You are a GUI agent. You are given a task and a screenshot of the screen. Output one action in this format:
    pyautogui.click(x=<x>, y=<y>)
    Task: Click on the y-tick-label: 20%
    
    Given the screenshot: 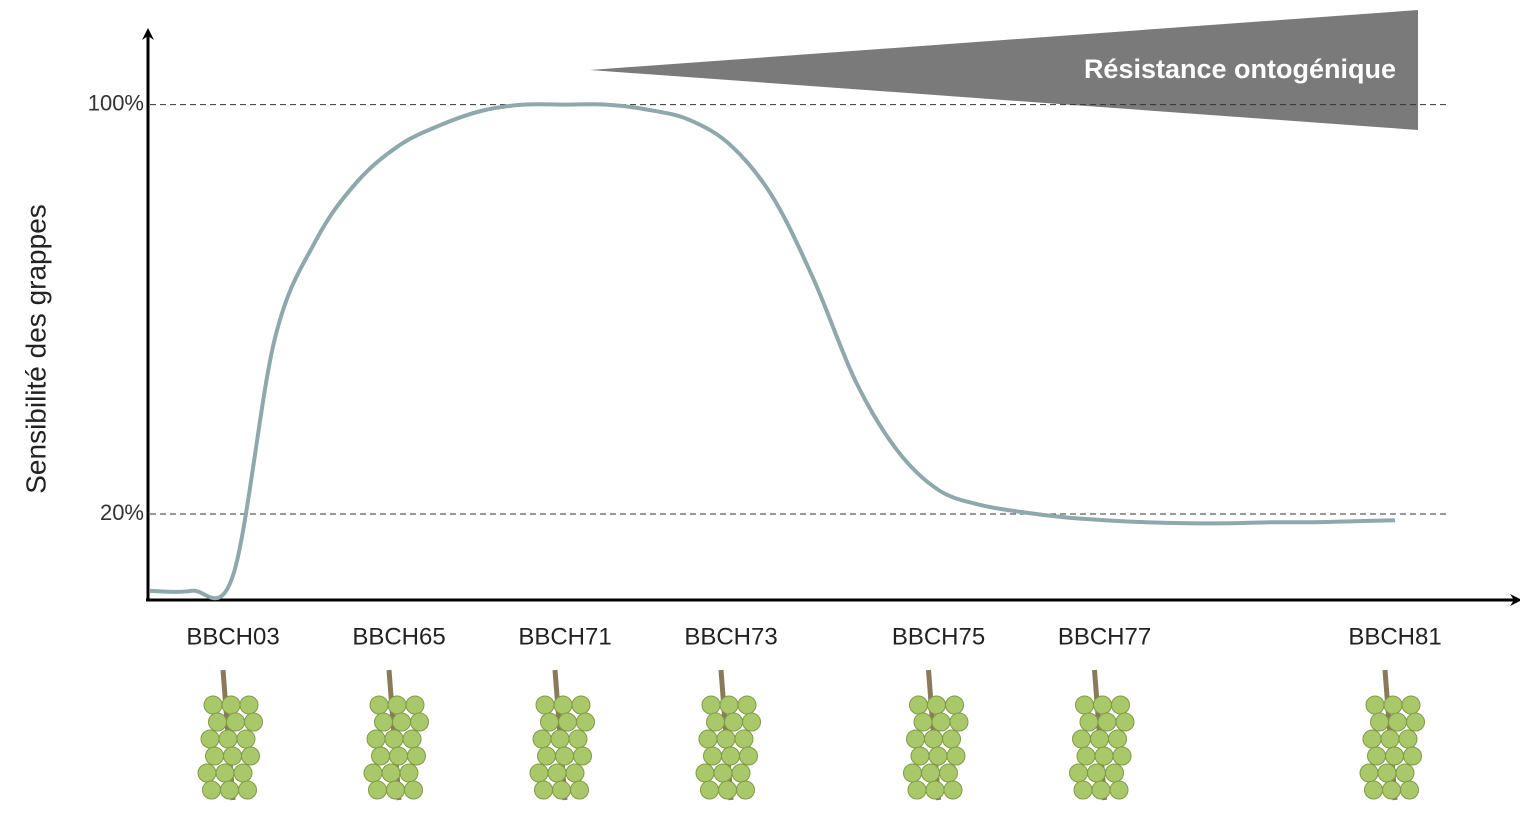 What is the action you would take?
    pyautogui.click(x=122, y=512)
    